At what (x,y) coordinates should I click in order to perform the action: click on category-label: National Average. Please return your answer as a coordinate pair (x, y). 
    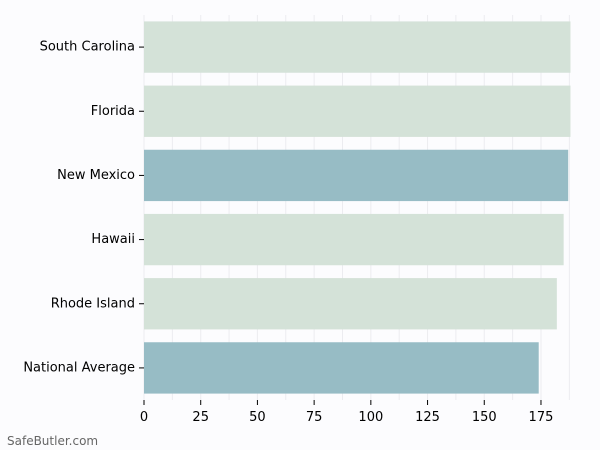
    Looking at the image, I should click on (79, 367).